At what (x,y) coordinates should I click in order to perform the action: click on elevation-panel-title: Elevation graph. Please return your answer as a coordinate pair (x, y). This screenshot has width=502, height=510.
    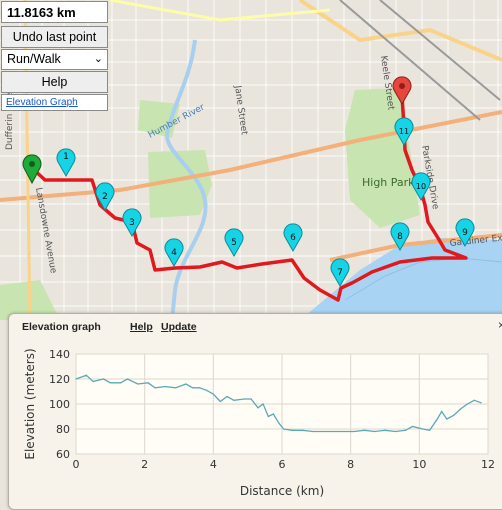
    Looking at the image, I should click on (61, 327).